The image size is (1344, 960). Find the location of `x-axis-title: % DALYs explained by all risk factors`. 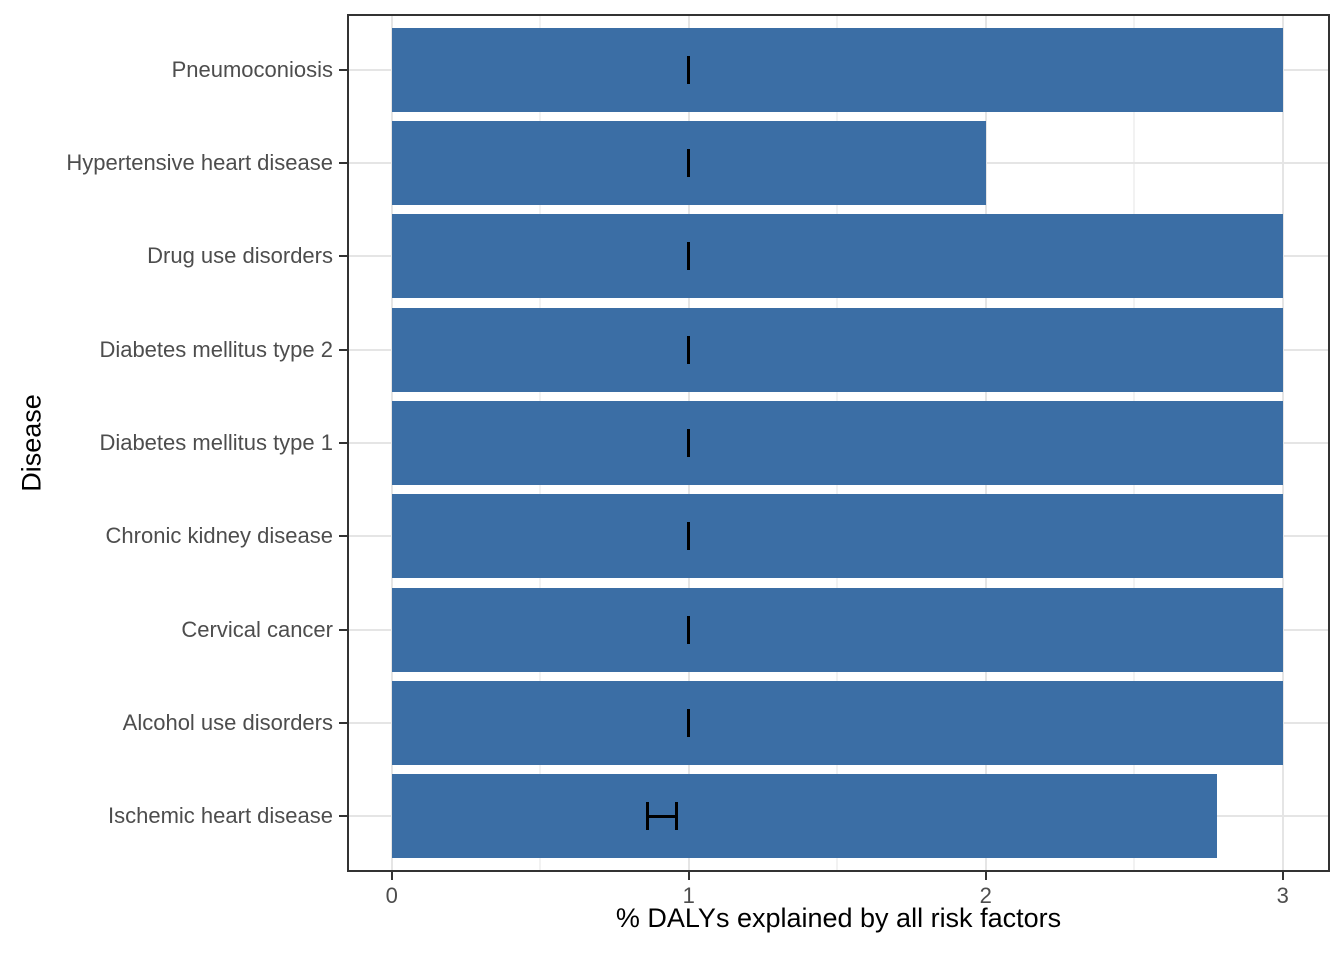

x-axis-title: % DALYs explained by all risk factors is located at coordinates (838, 918).